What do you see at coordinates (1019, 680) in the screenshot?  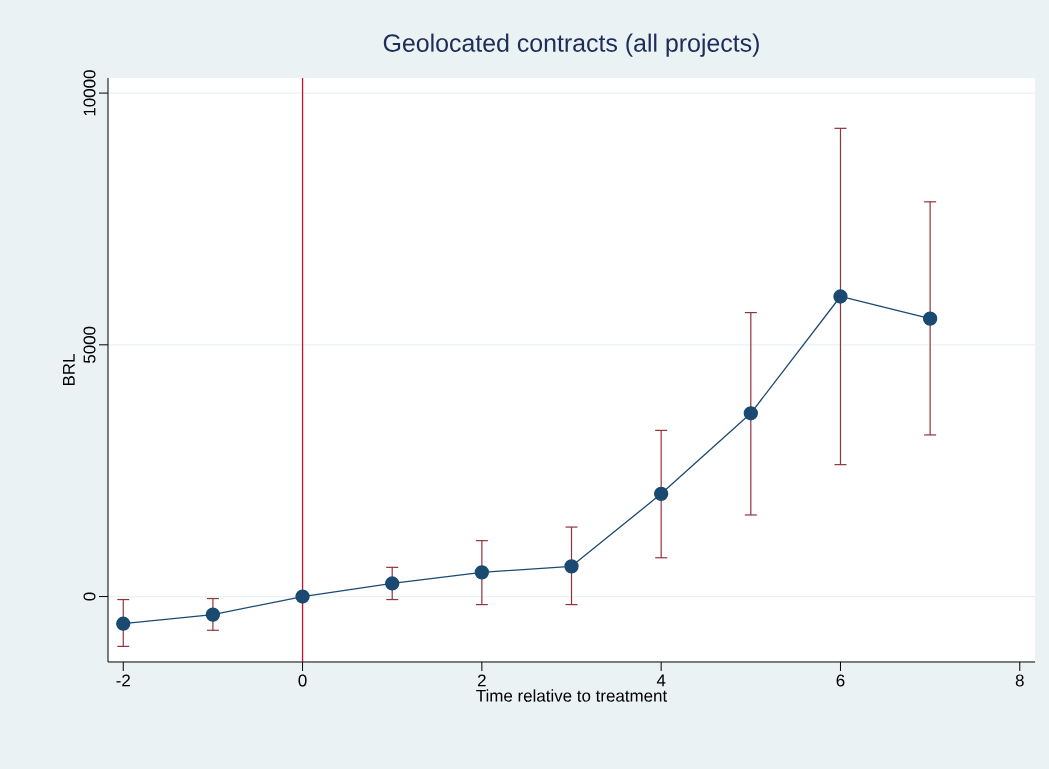 I see `x-tick-label: 8` at bounding box center [1019, 680].